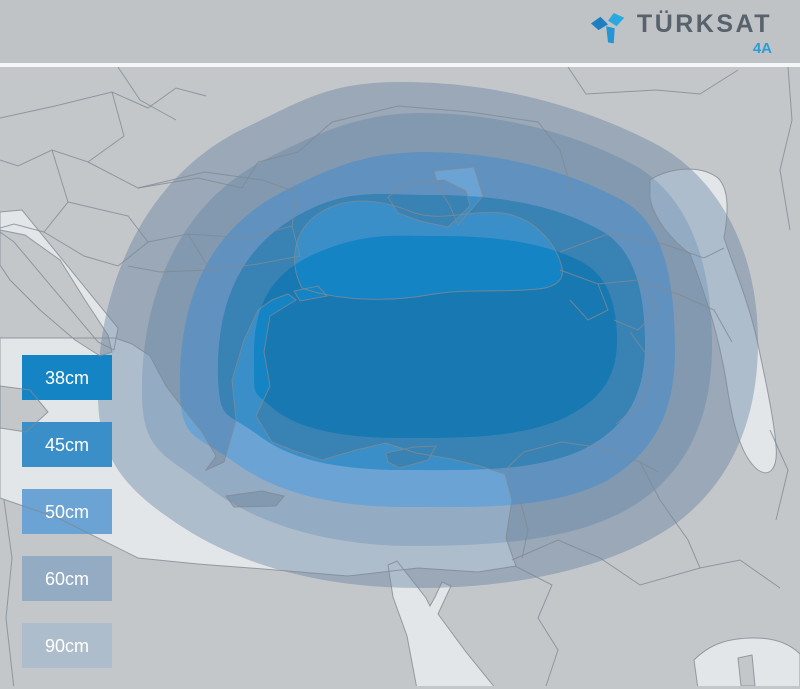 The image size is (800, 689). I want to click on legend-label-90cm: 90cm, so click(67, 646).